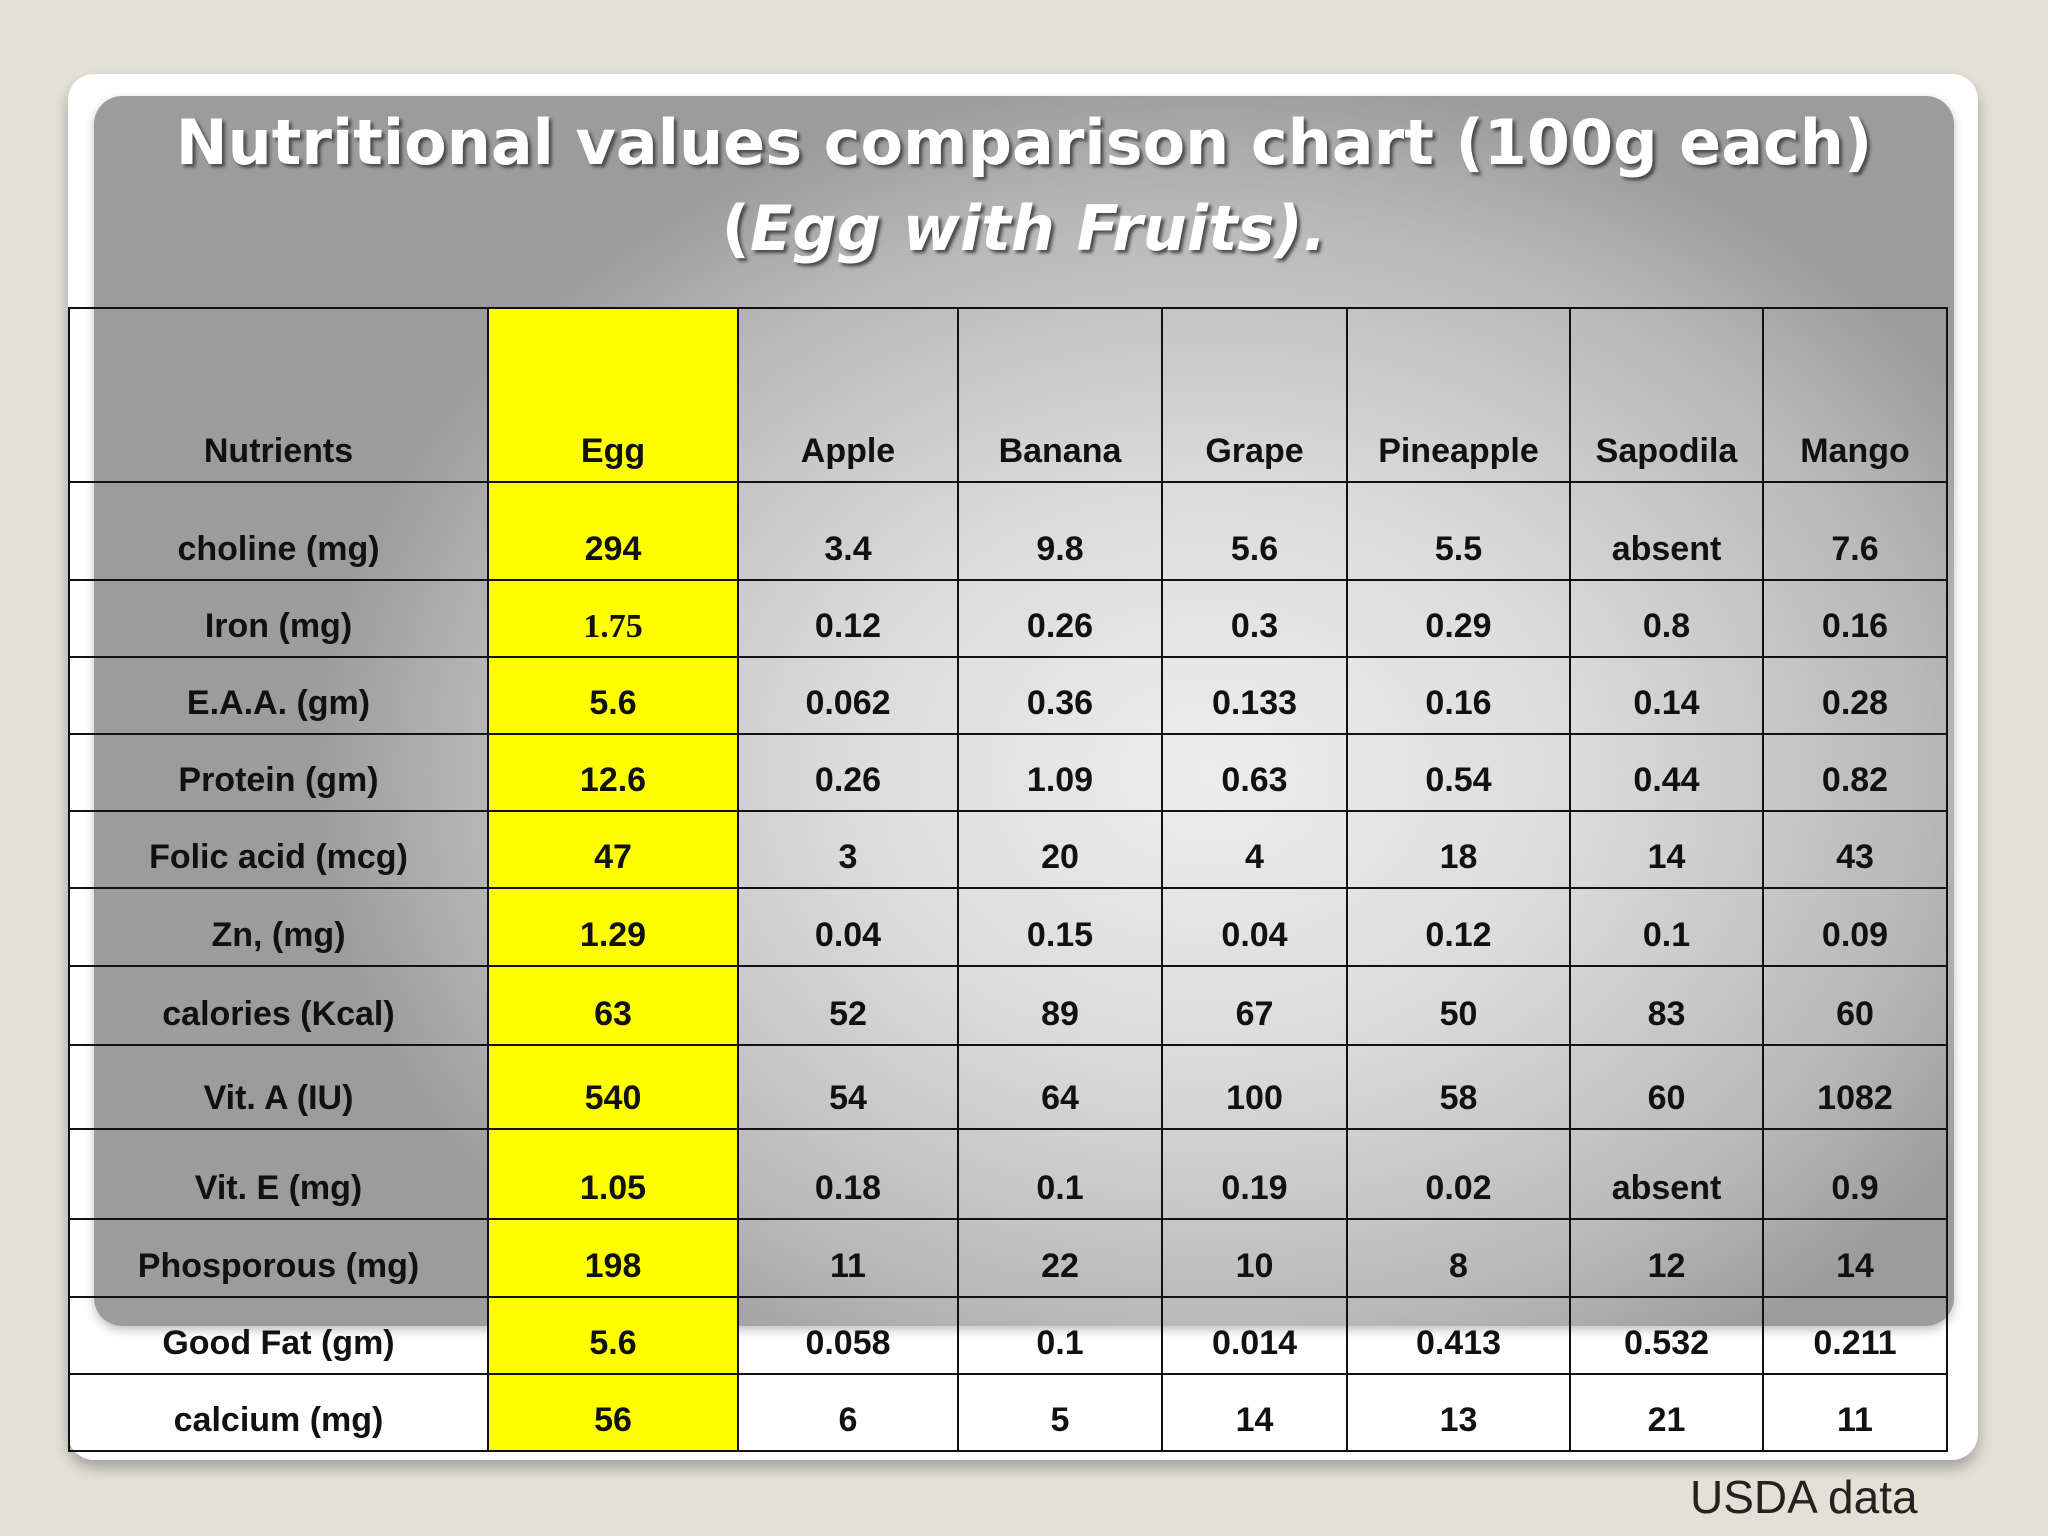 This screenshot has width=2048, height=1536. Describe the element at coordinates (278, 772) in the screenshot. I see `nutrient-label: Protein (gm)` at that location.